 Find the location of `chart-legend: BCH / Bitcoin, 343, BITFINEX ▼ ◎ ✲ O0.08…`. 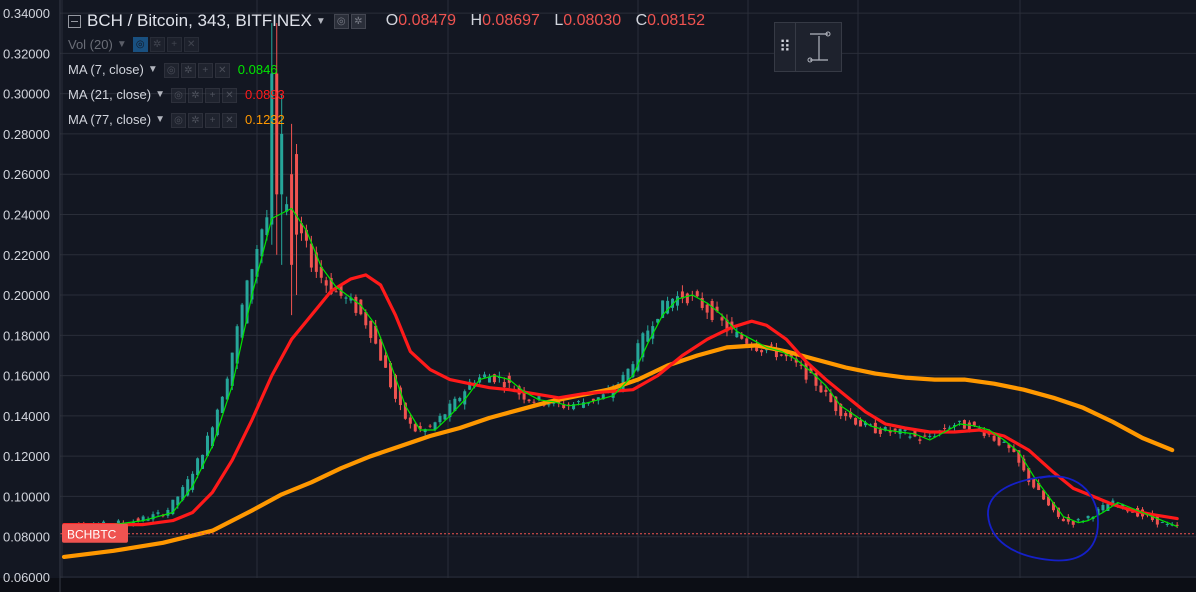

chart-legend: BCH / Bitcoin, 343, BITFINEX ▼ ◎ ✲ O0.08… is located at coordinates (386, 71).